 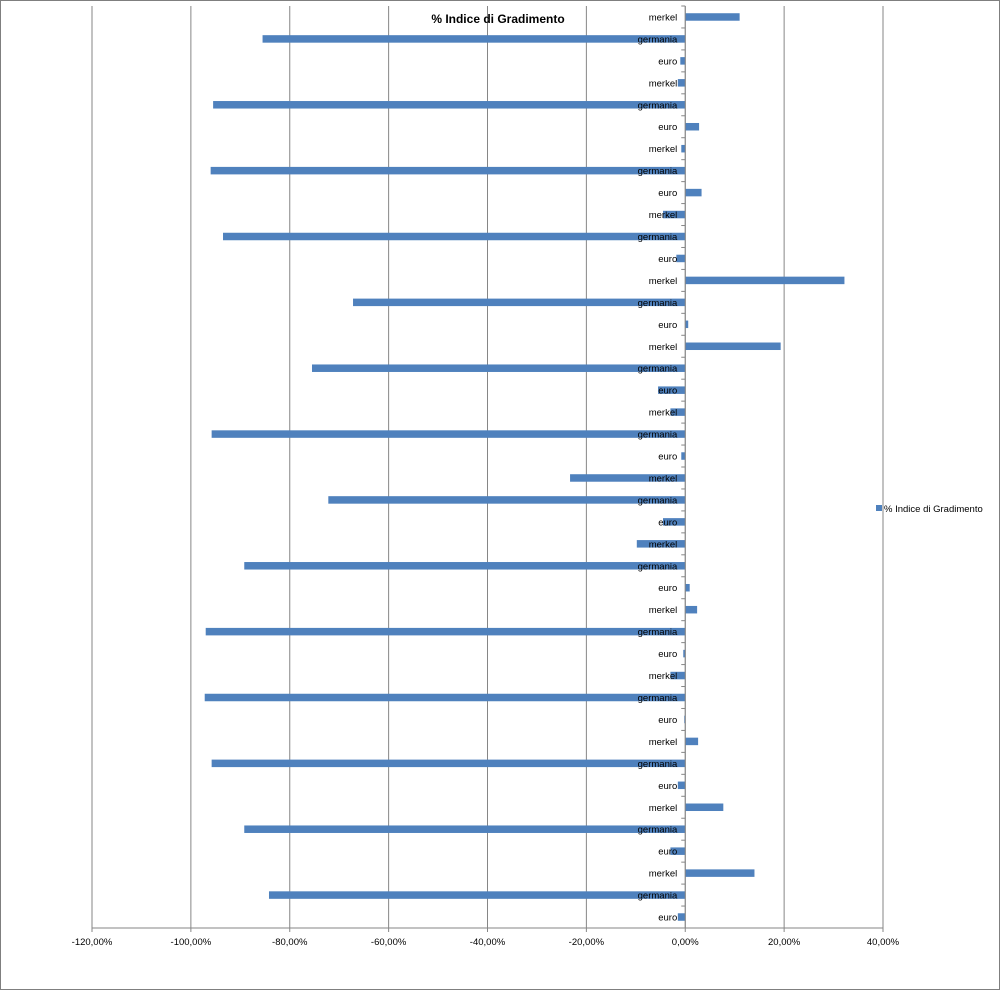 What do you see at coordinates (879, 508) in the screenshot?
I see `legend-swatch` at bounding box center [879, 508].